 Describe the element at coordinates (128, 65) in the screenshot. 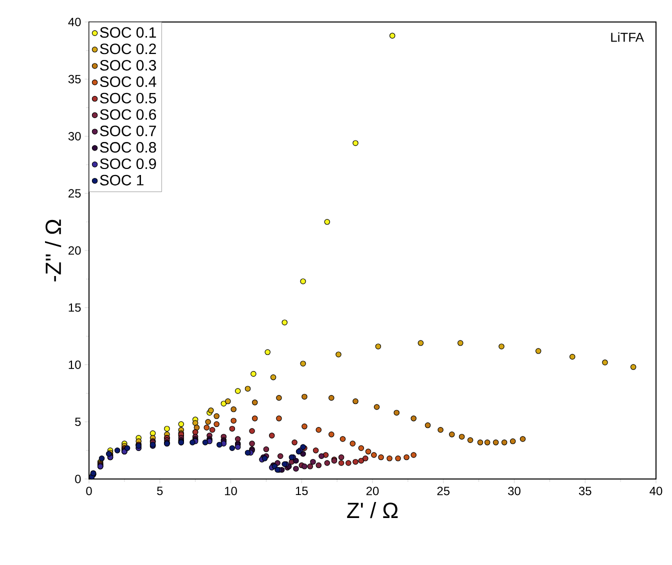

I see `legend-label: SOC 0.3` at that location.